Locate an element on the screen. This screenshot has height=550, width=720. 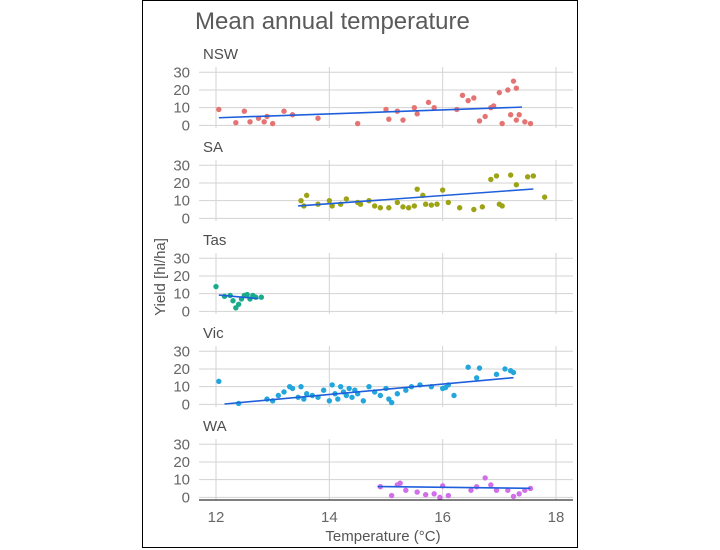
facet-label: Tas is located at coordinates (214, 240).